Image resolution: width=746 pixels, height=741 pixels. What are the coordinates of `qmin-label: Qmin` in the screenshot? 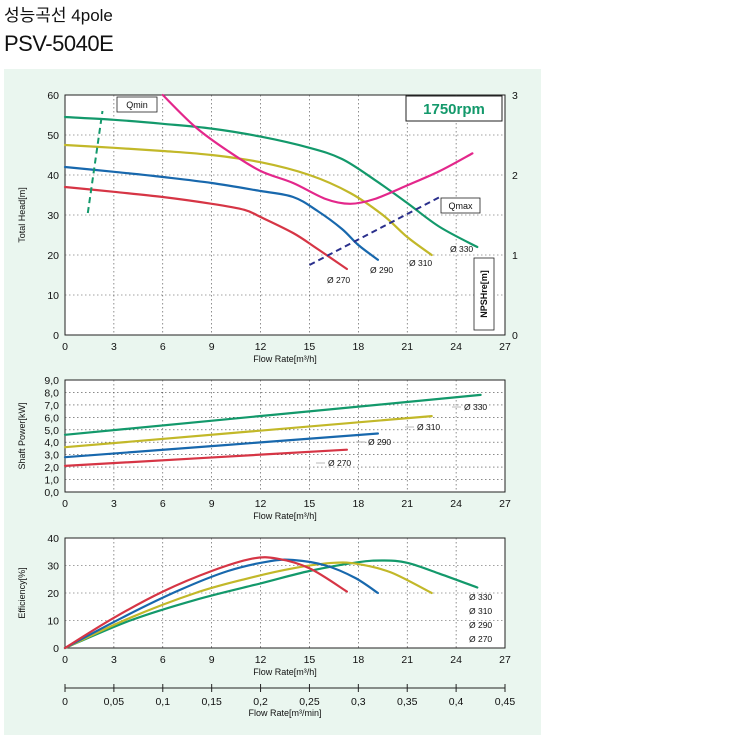 It's located at (137, 105).